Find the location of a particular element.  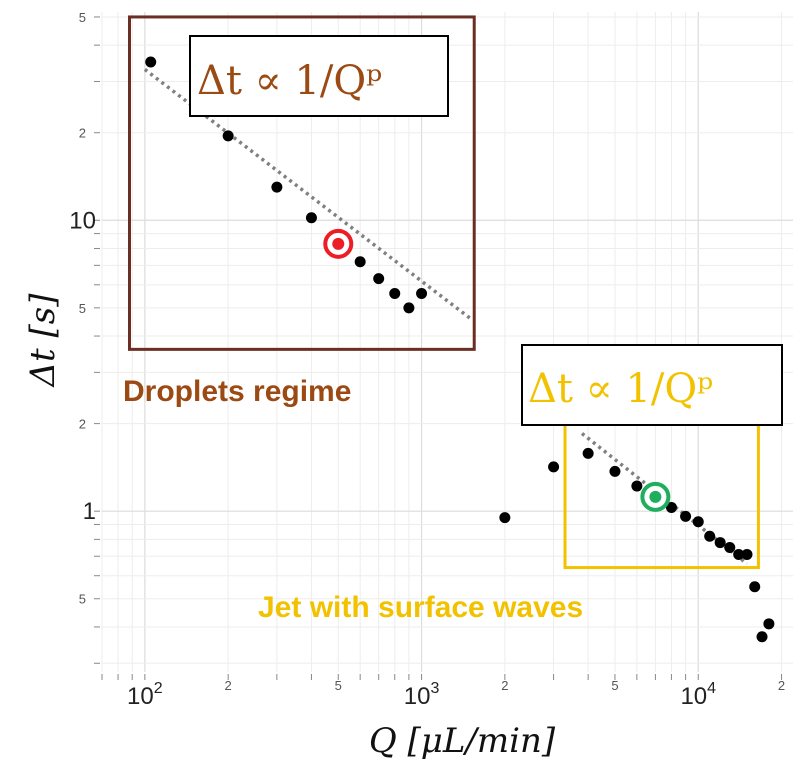

jet-regime-label: Jet with surface waves is located at coordinates (420, 607).